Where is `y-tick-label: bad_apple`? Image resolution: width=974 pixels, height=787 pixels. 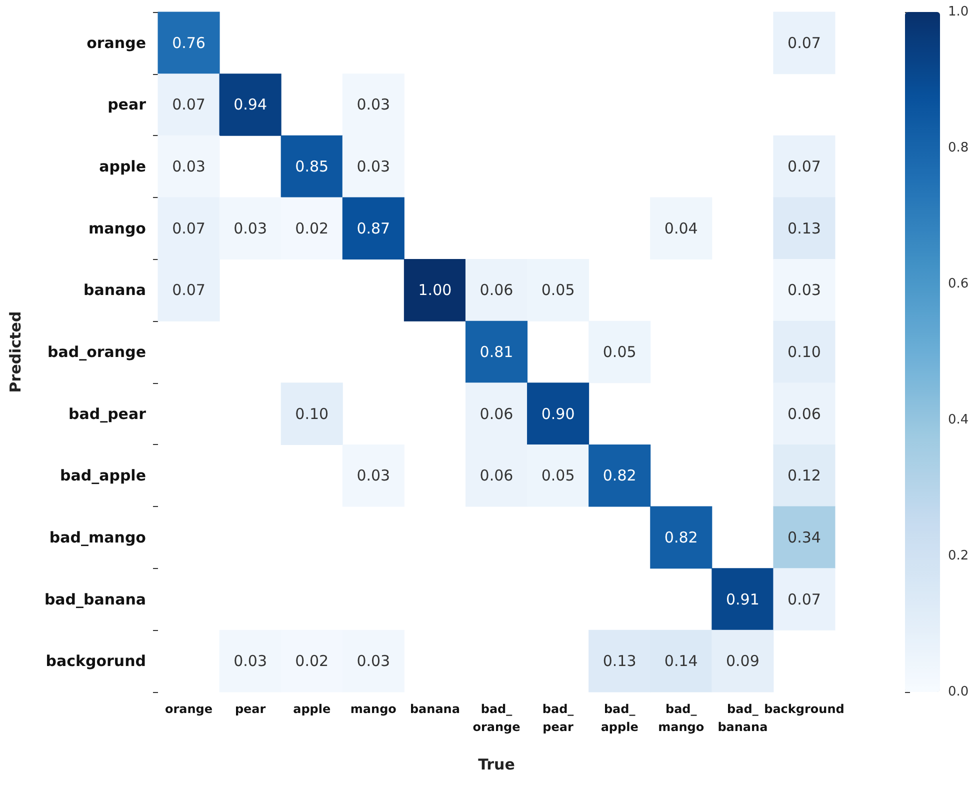 y-tick-label: bad_apple is located at coordinates (103, 475).